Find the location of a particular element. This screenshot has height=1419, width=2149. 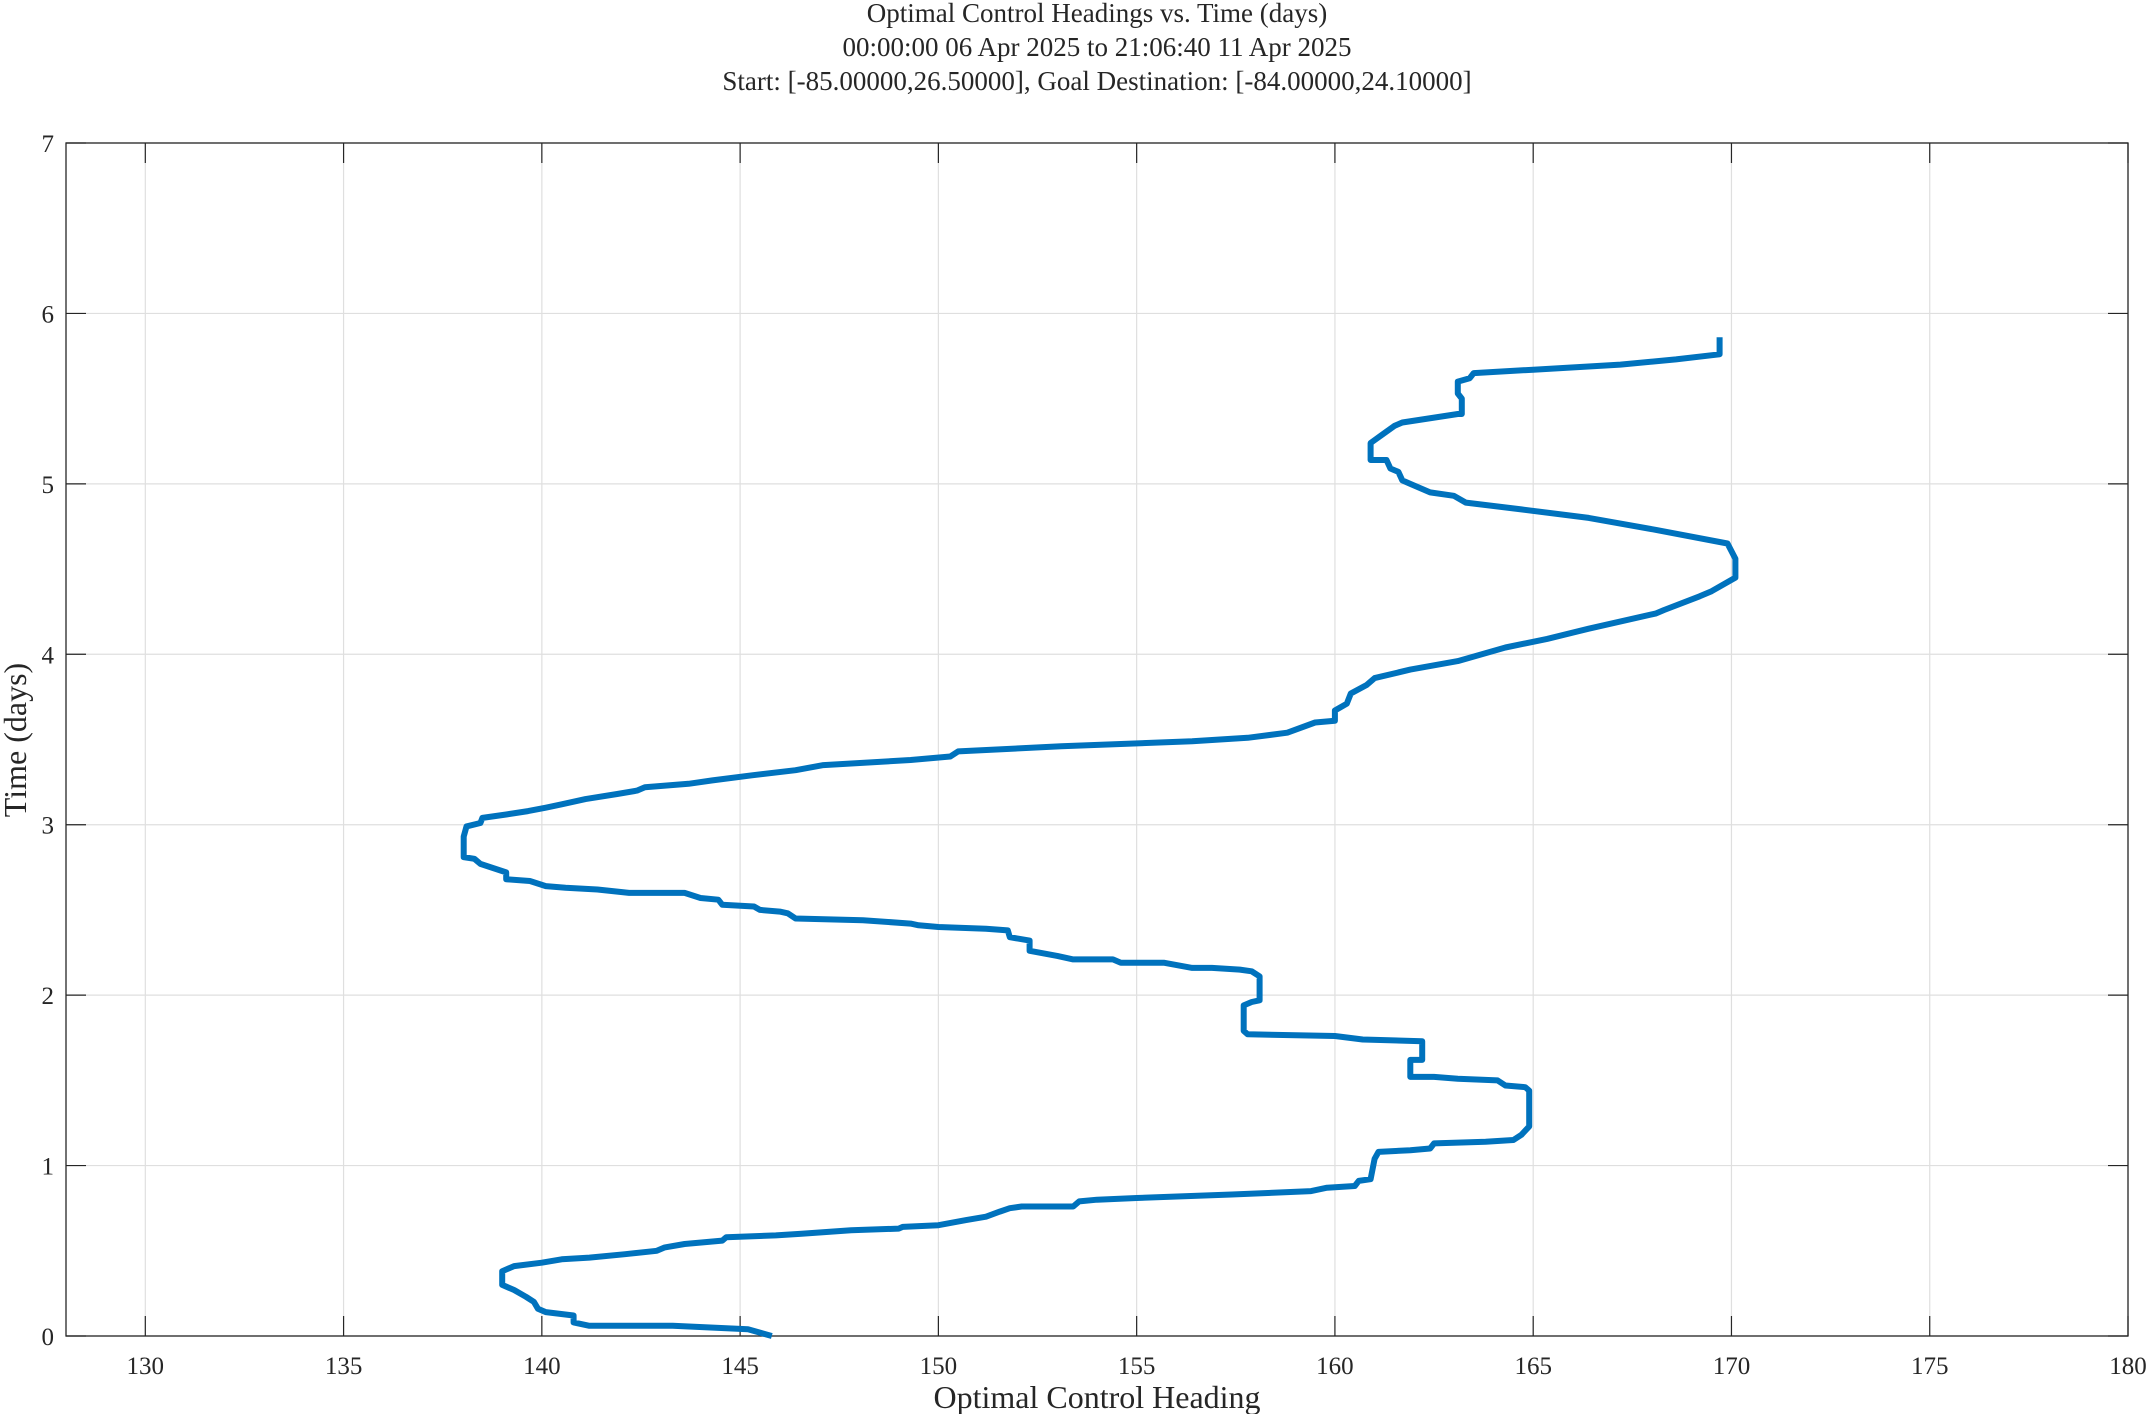

x-tick-label: 155 is located at coordinates (1137, 1366).